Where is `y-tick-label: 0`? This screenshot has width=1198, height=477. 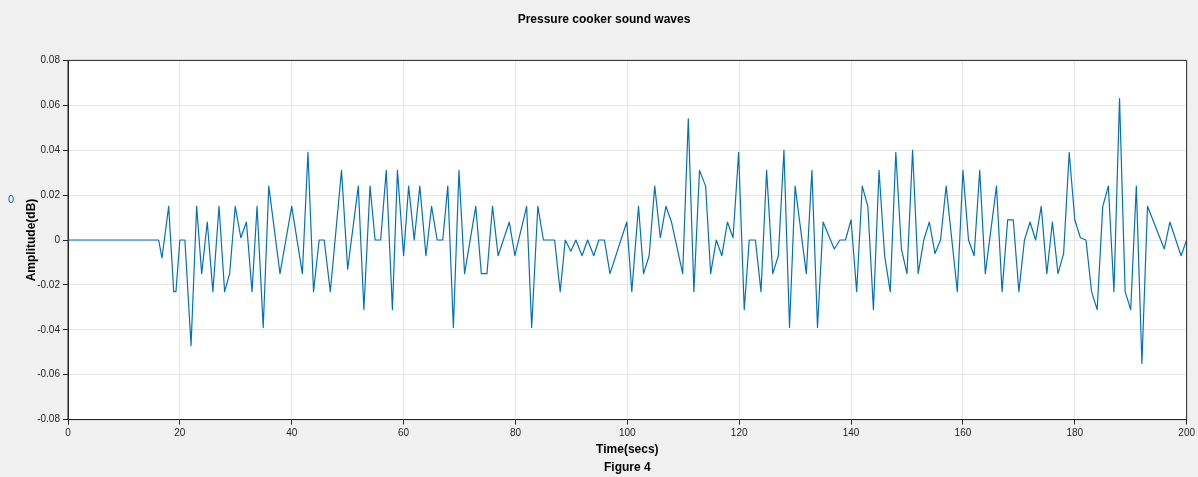 y-tick-label: 0 is located at coordinates (57, 239).